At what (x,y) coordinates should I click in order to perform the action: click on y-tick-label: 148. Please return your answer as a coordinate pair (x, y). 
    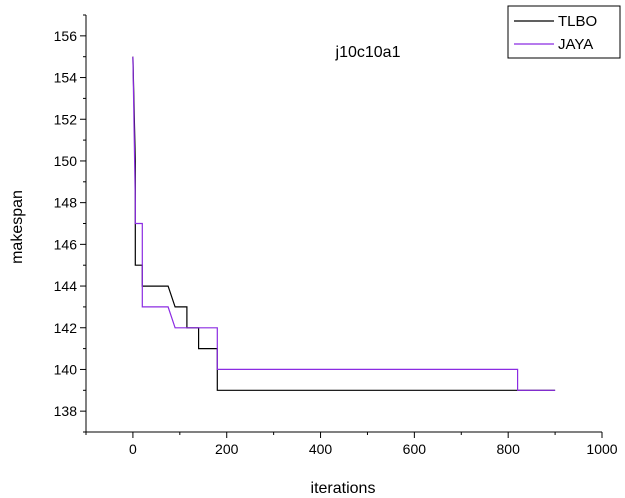
    Looking at the image, I should click on (66, 203).